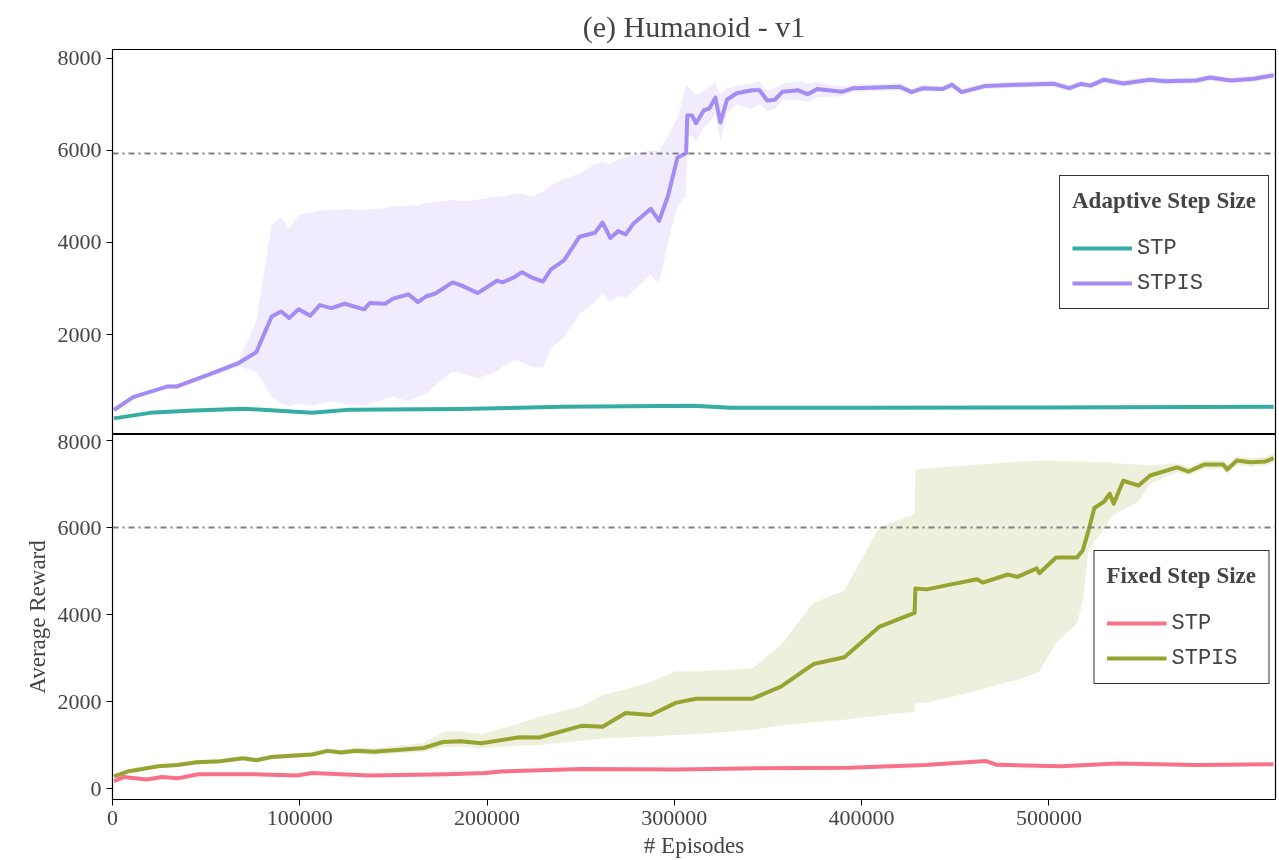 The image size is (1279, 860). Describe the element at coordinates (487, 817) in the screenshot. I see `x-tick-label: 200000` at that location.